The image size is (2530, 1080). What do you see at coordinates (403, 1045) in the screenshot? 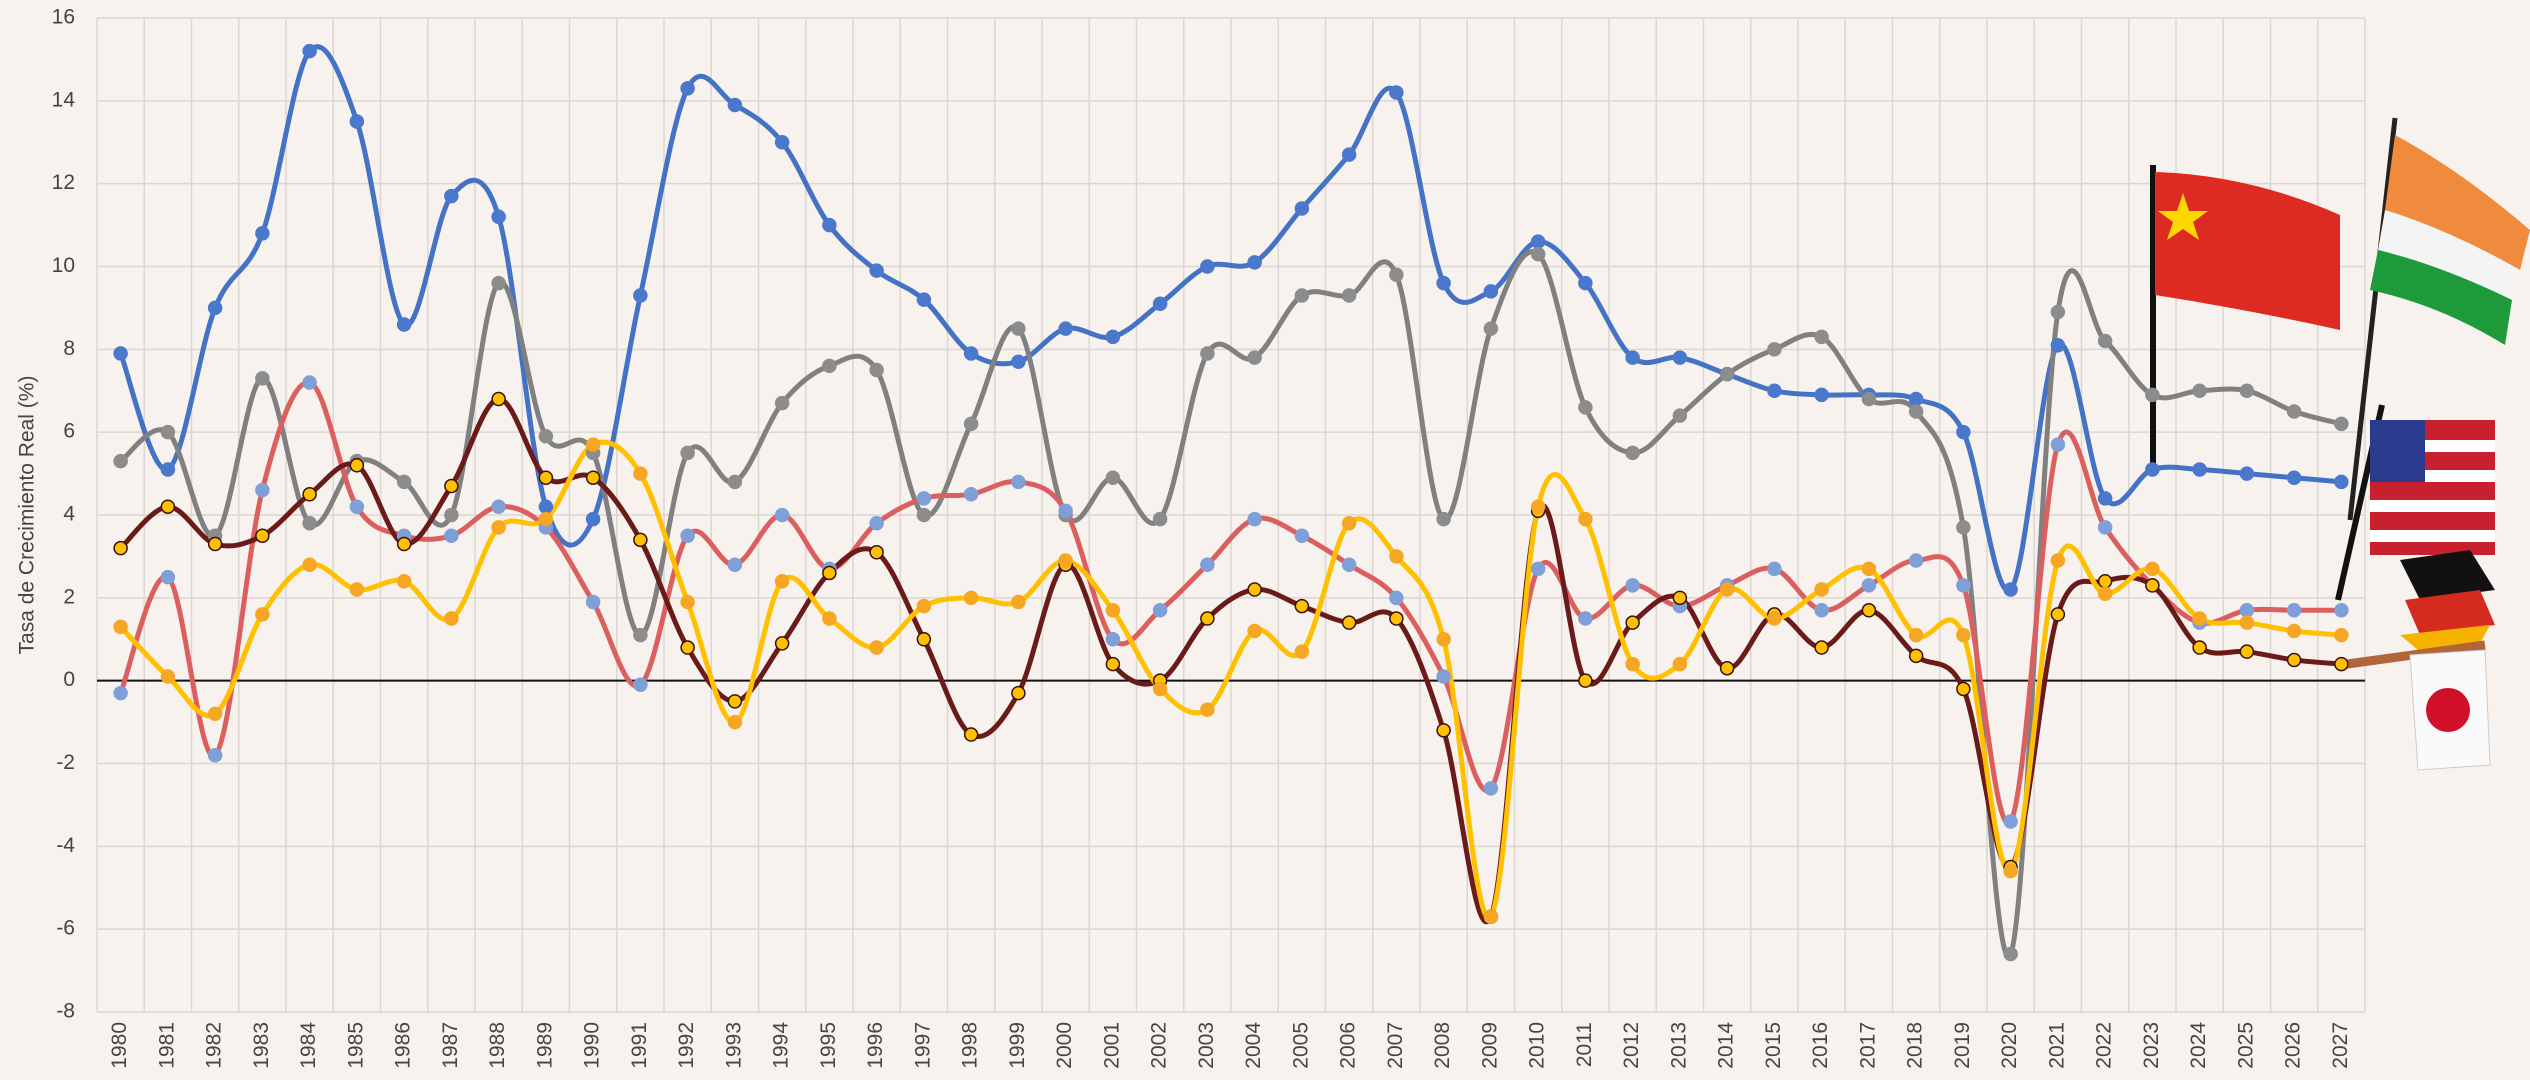
I see `x-tick-label: 1986` at bounding box center [403, 1045].